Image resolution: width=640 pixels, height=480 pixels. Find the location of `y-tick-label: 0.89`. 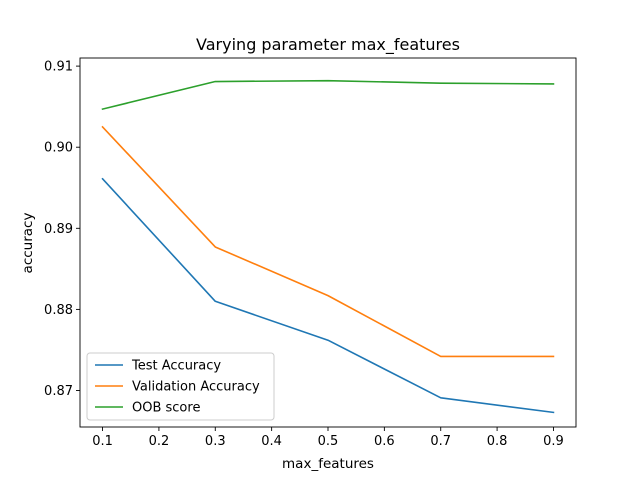

y-tick-label: 0.89 is located at coordinates (58, 229).